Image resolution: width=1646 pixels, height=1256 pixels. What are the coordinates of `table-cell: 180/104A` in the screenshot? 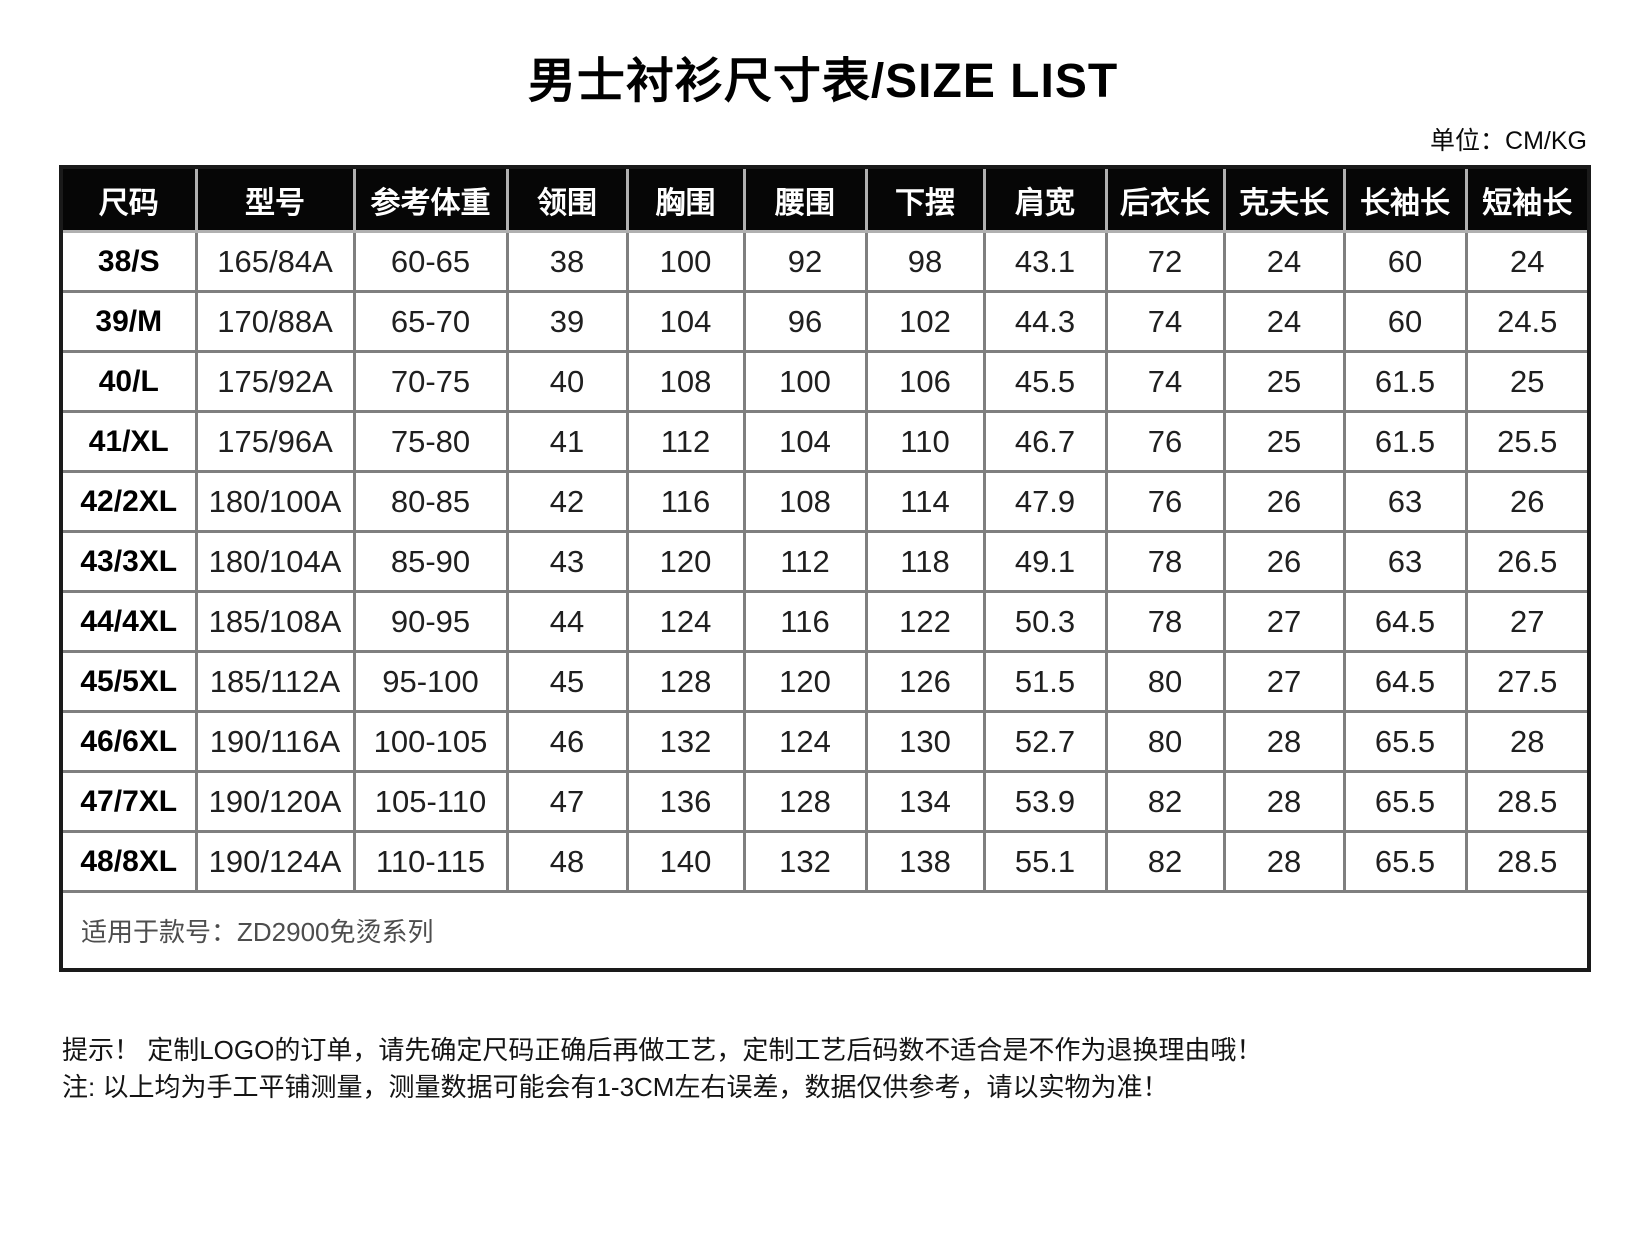 It's located at (275, 562).